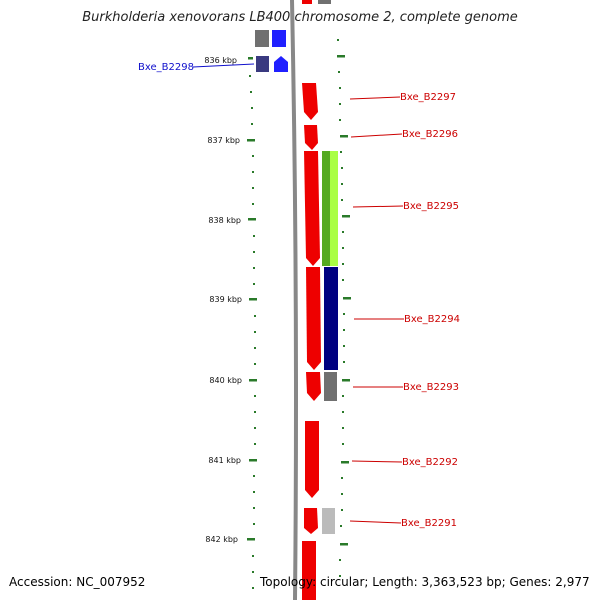 The image size is (600, 600). I want to click on gene-arrow-bxe-b2294, so click(313, 318).